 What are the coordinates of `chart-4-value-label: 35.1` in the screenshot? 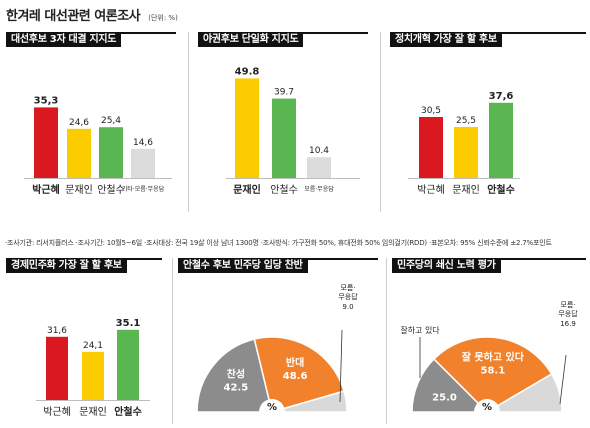 It's located at (128, 323).